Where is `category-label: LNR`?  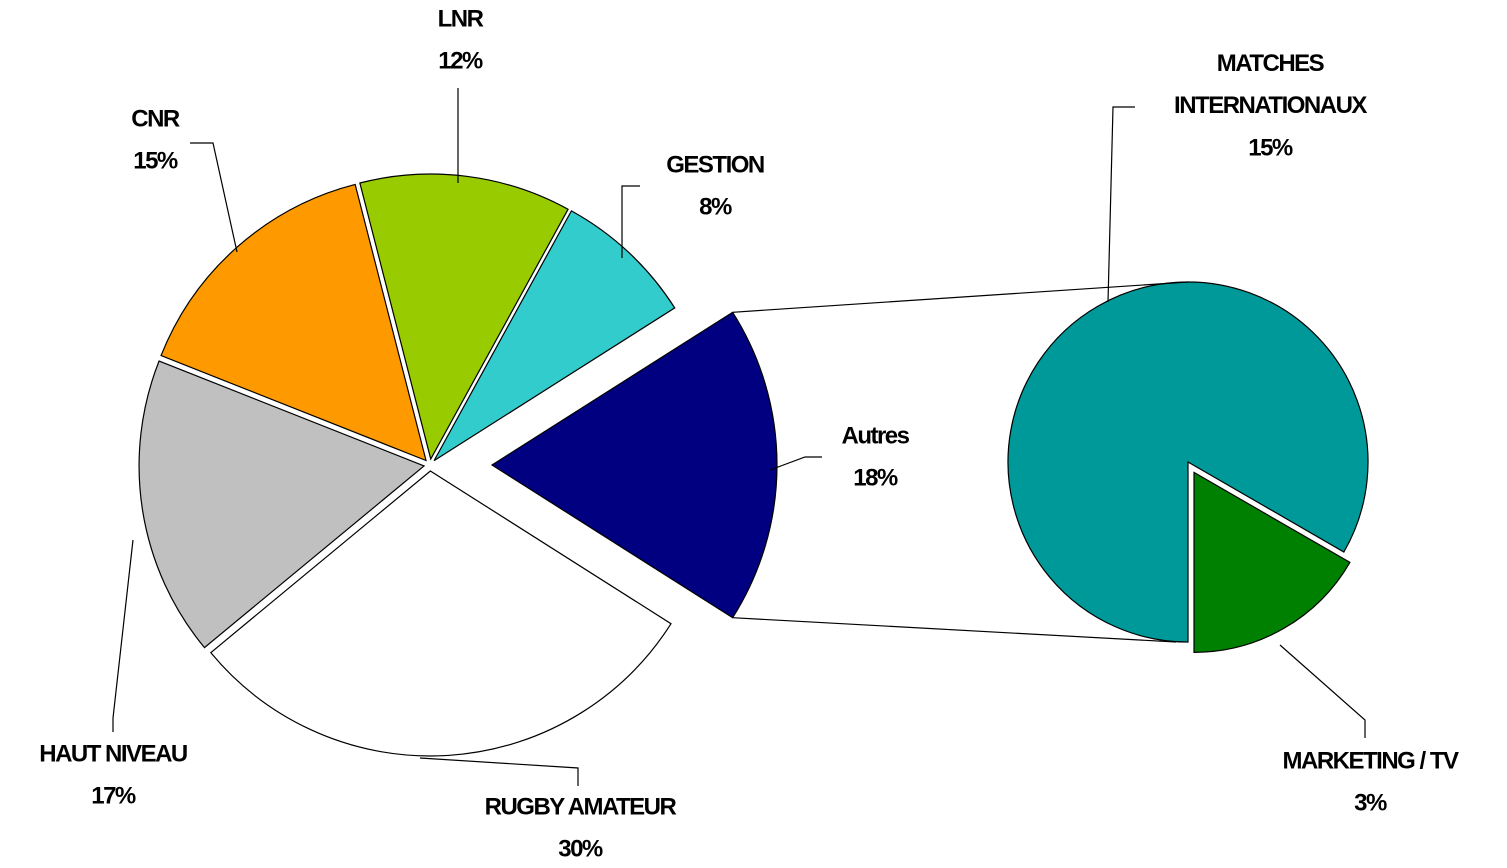 category-label: LNR is located at coordinates (461, 18).